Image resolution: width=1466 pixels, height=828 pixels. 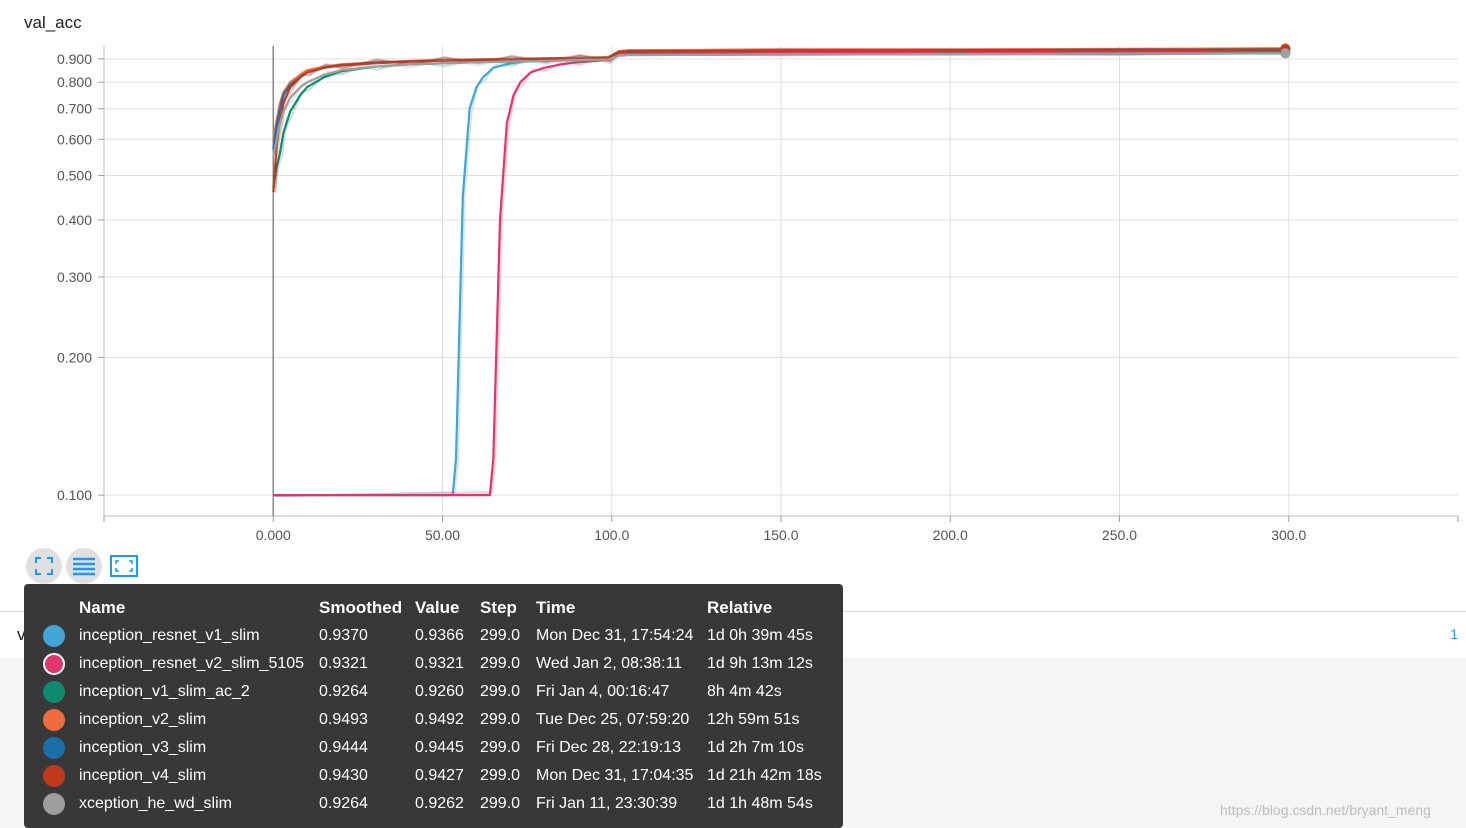 I want to click on x-tick-label: 250.0, so click(x=1119, y=535).